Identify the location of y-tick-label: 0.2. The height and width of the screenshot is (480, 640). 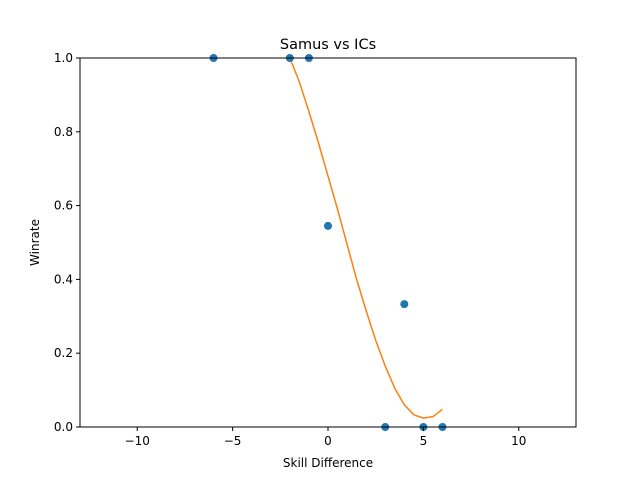
(63, 353).